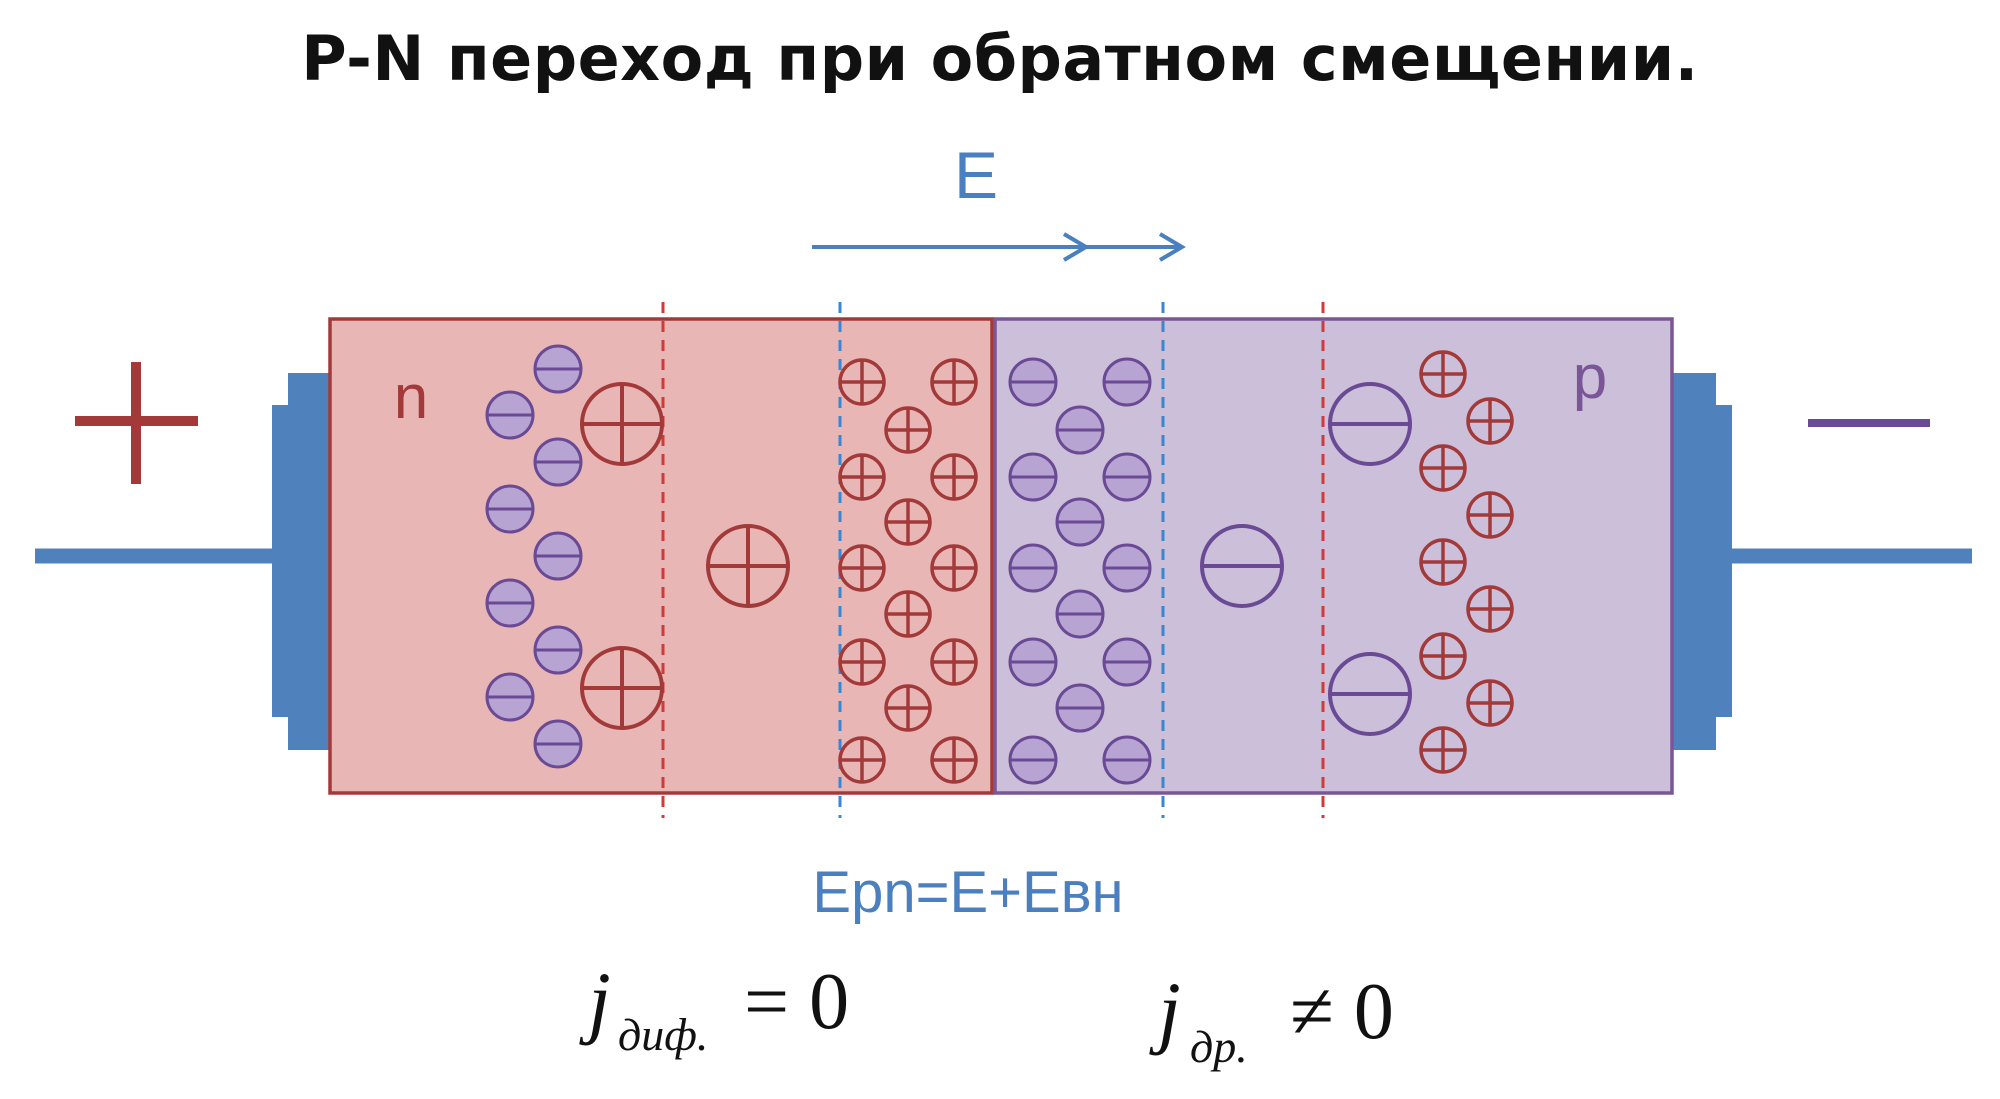 This screenshot has width=2000, height=1099. Describe the element at coordinates (1271, 1018) in the screenshot. I see `j-drift-equation: j др. ≠ 0` at that location.